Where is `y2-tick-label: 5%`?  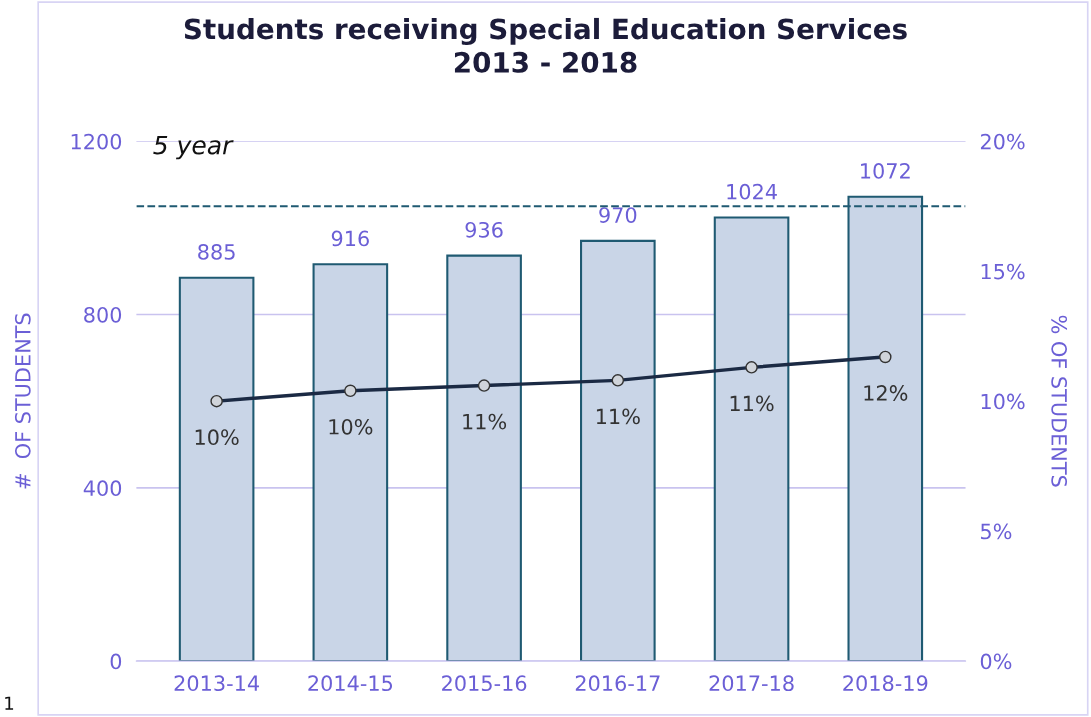
y2-tick-label: 5% is located at coordinates (996, 531).